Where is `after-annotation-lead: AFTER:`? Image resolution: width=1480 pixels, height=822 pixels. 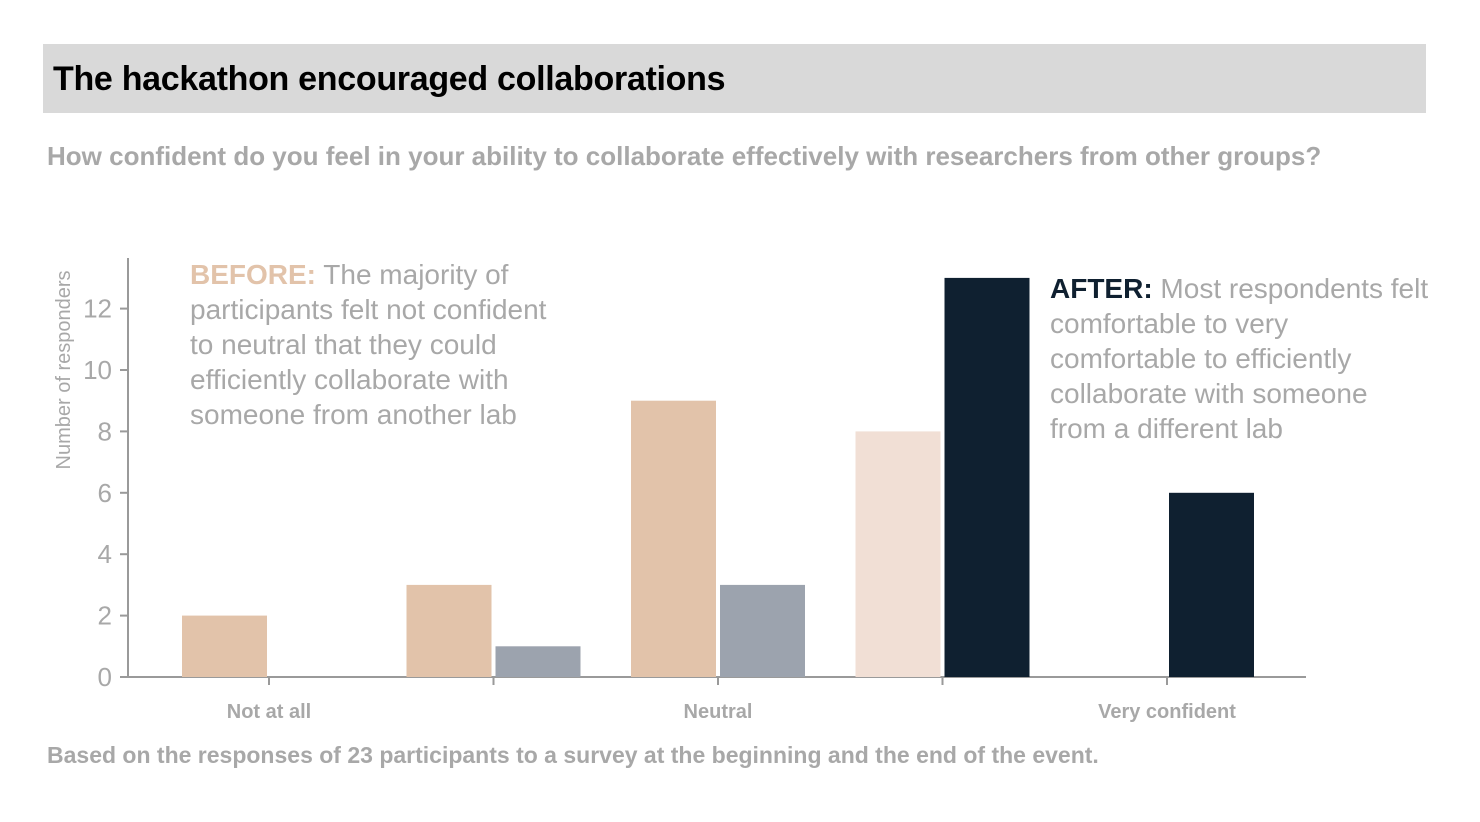
after-annotation-lead: AFTER: is located at coordinates (1101, 288).